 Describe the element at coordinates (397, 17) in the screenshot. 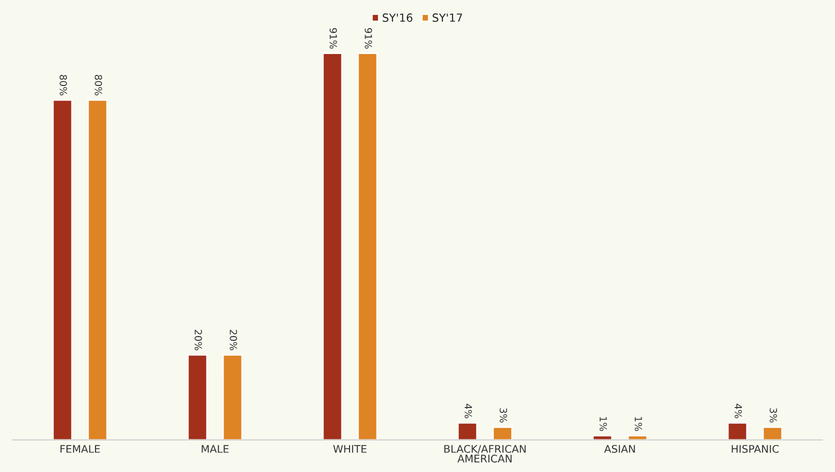

I see `legend-label: SY'16` at that location.